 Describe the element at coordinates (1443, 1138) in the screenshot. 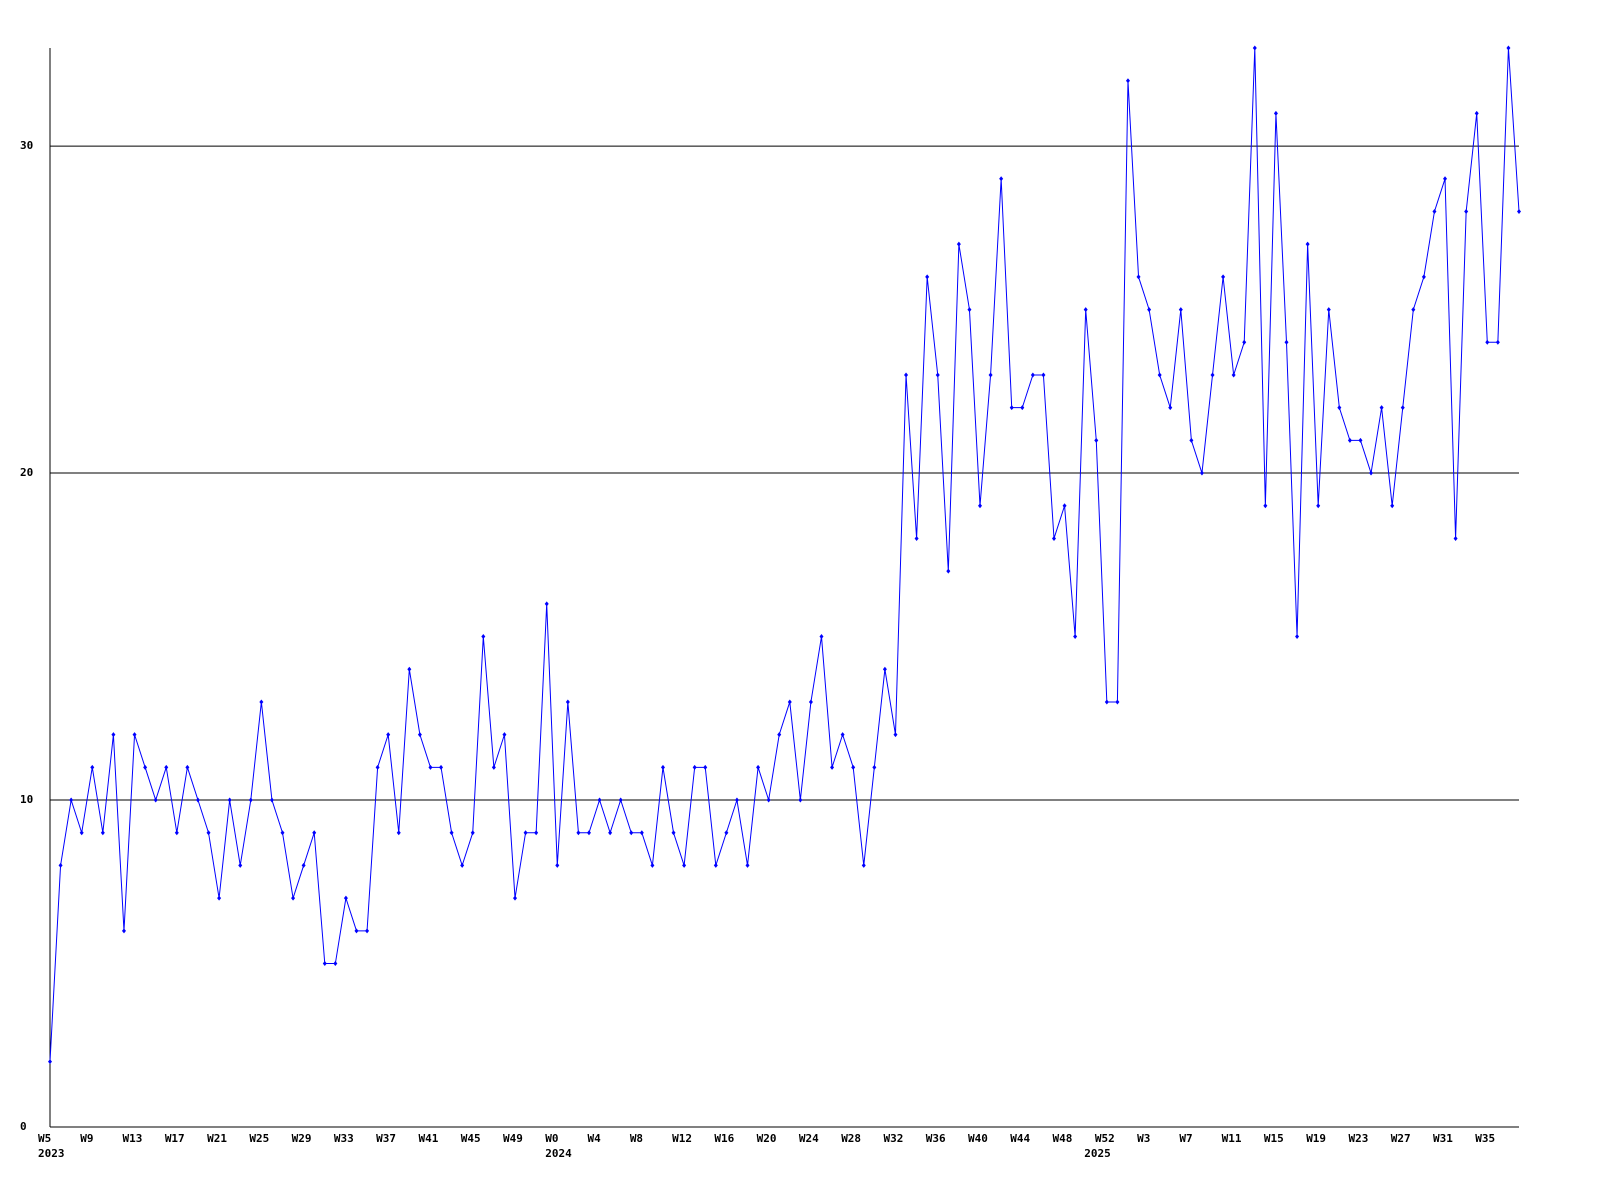

I see `x-tick-label: W31` at that location.